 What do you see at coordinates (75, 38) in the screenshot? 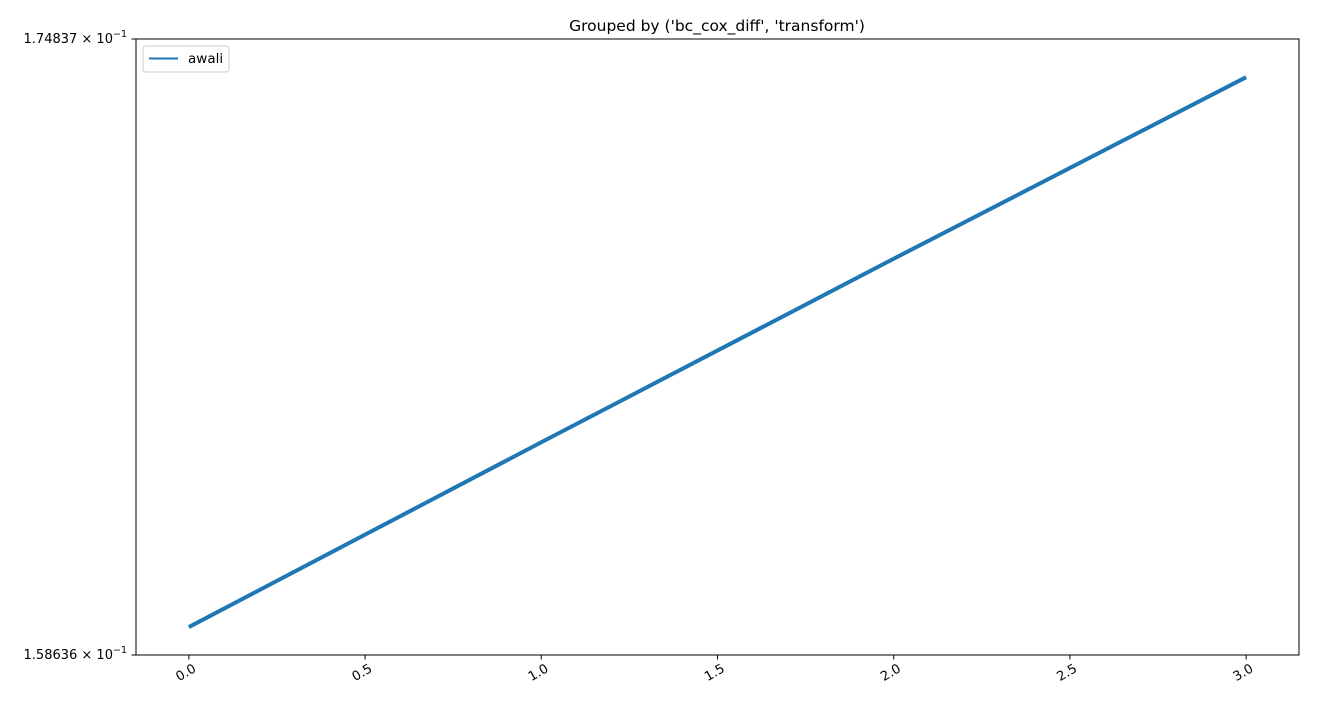
I see `y-tick-label: 1.74837 × 10⁻¹` at bounding box center [75, 38].